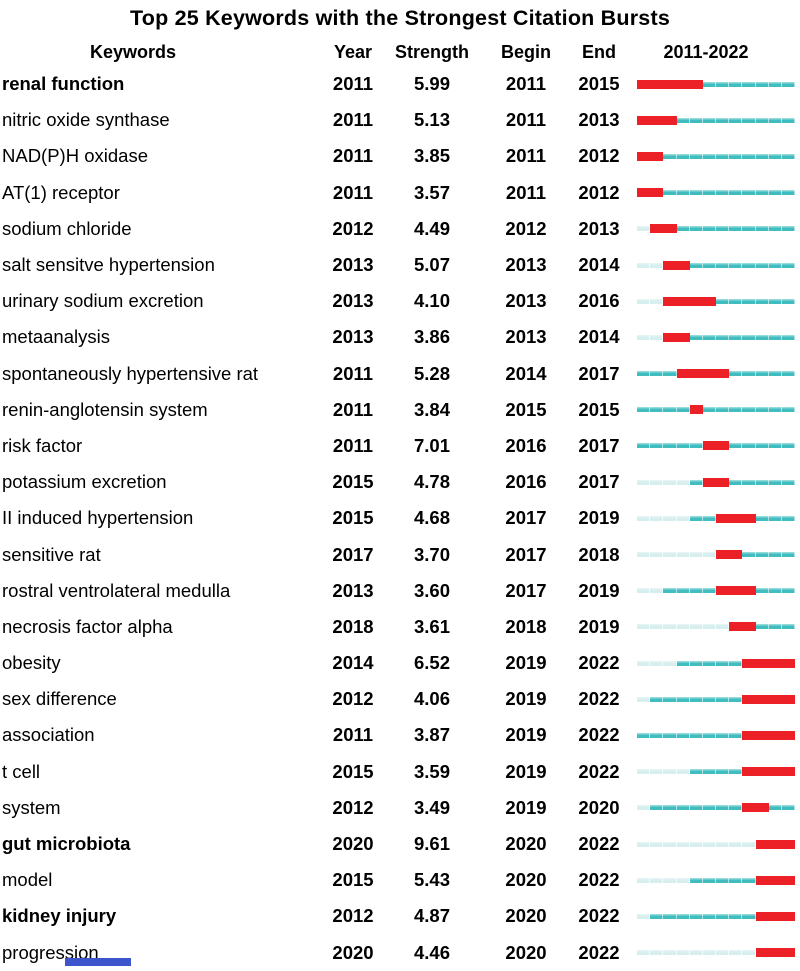  Describe the element at coordinates (75, 156) in the screenshot. I see `keyword-cell: NAD(P)H oxidase` at that location.